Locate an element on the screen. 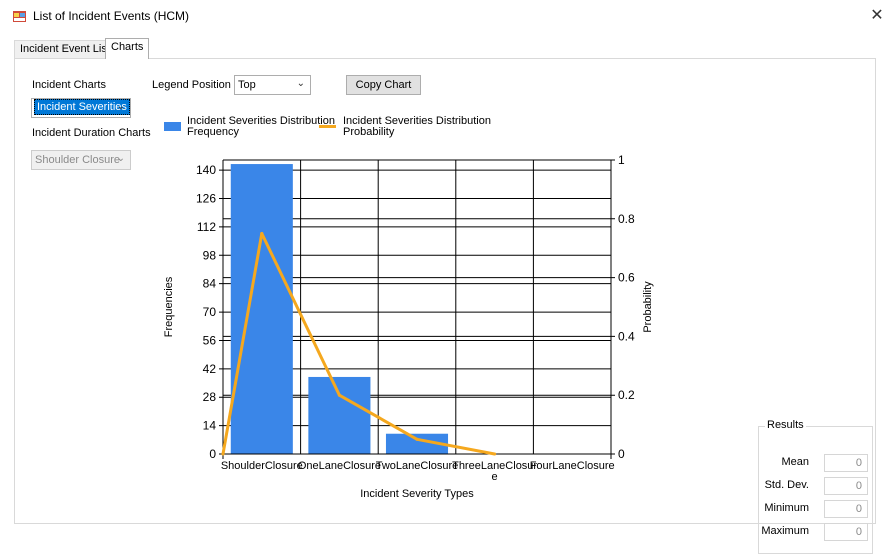 Image resolution: width=889 pixels, height=554 pixels. legend-position-select: Top ⌄ is located at coordinates (272, 85).